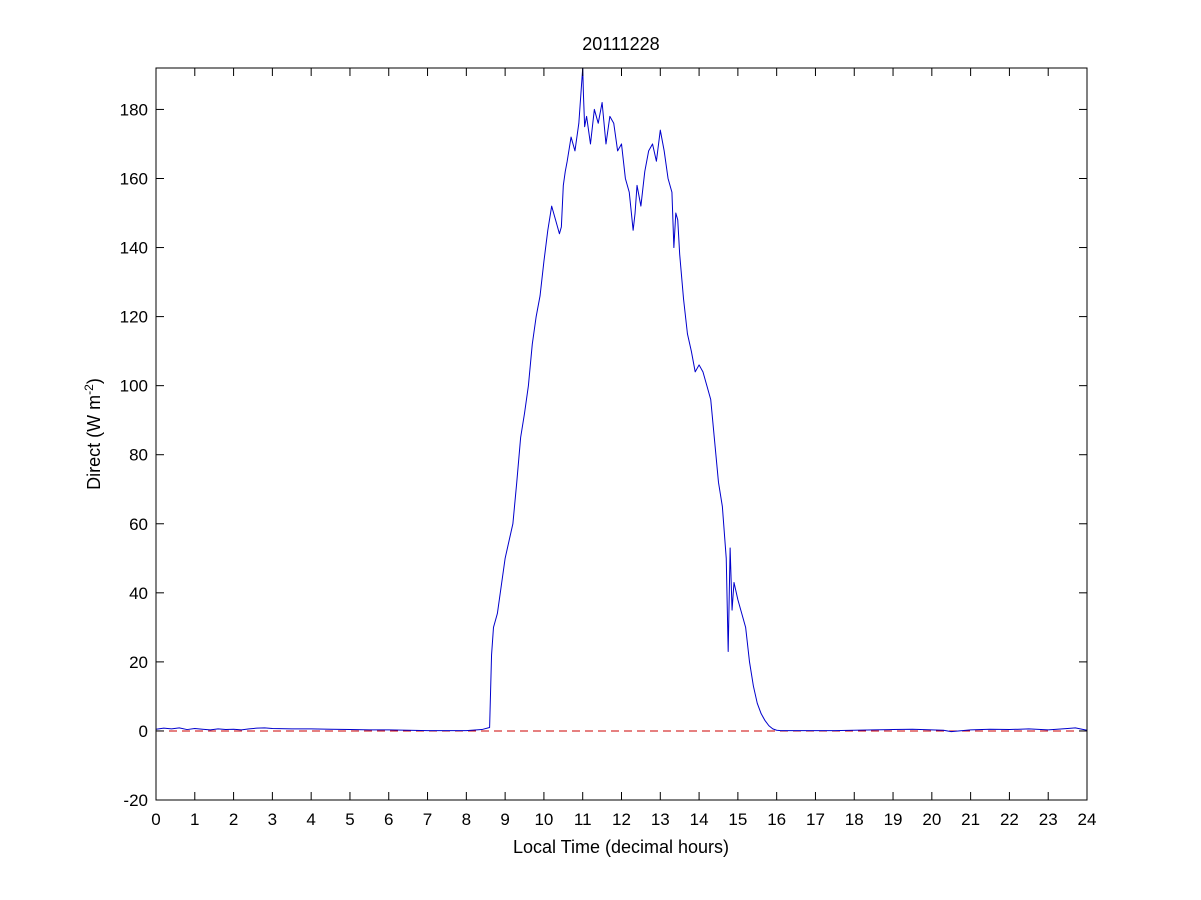 Image resolution: width=1201 pixels, height=900 pixels. I want to click on x-tick-label: 24, so click(1087, 819).